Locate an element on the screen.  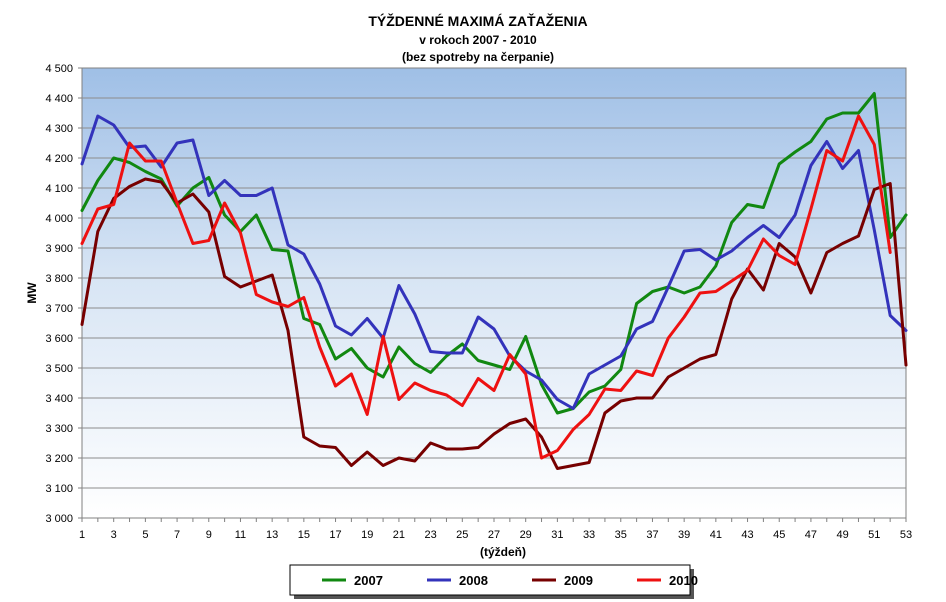
x-tick-label: 17 is located at coordinates (335, 535).